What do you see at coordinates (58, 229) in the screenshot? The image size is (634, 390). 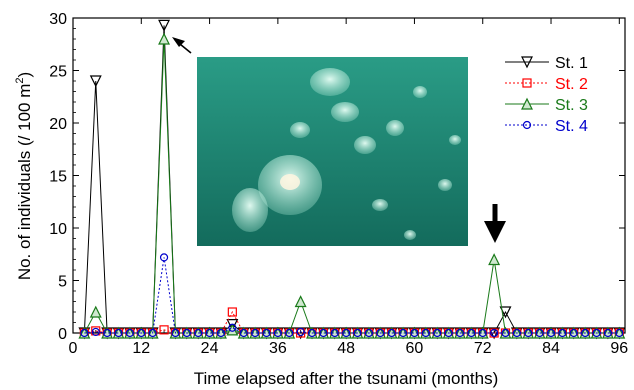 I see `y-tick-label: 10` at bounding box center [58, 229].